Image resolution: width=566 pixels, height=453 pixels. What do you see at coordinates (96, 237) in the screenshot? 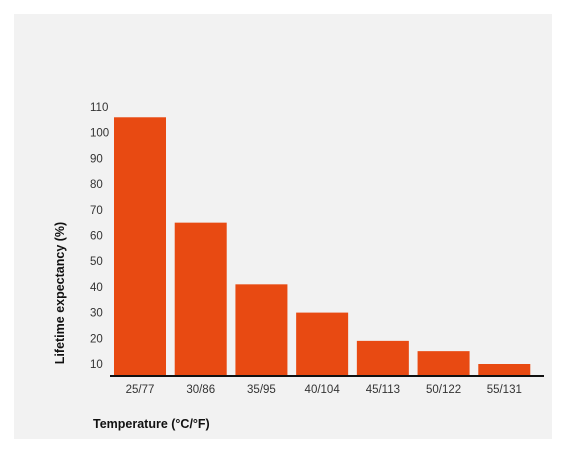
I see `y-tick-label: 60` at bounding box center [96, 237].